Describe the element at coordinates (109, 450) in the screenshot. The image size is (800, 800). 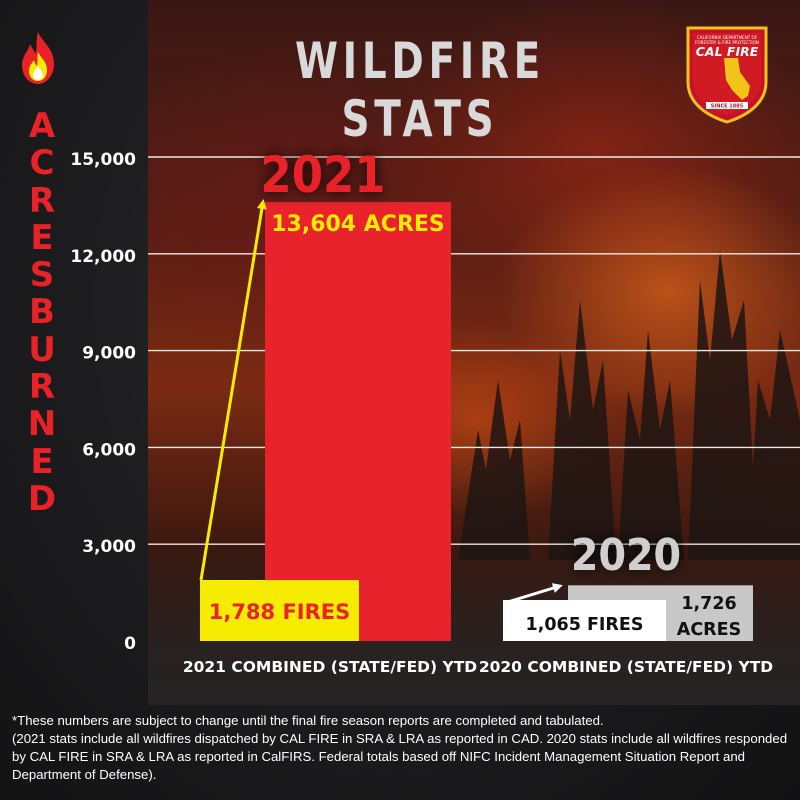
I see `y-tick-label: 6,000` at that location.